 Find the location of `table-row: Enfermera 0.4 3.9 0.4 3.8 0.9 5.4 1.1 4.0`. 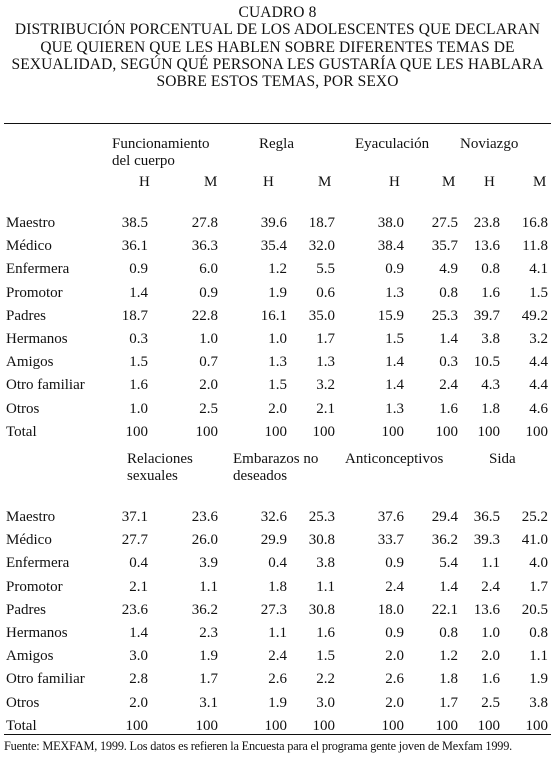

table-row: Enfermera 0.4 3.9 0.4 3.8 0.9 5.4 1.1 4.0 is located at coordinates (277, 563).